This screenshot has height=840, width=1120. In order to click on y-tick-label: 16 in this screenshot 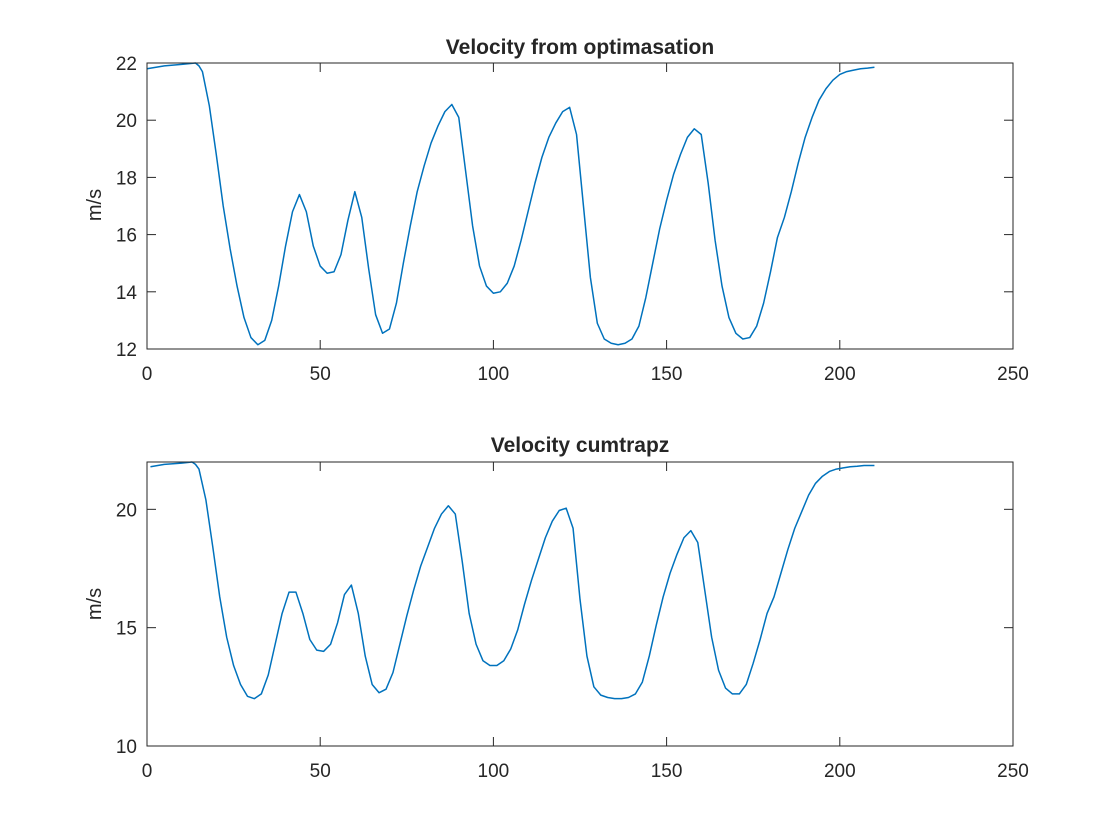, I will do `click(126, 236)`.